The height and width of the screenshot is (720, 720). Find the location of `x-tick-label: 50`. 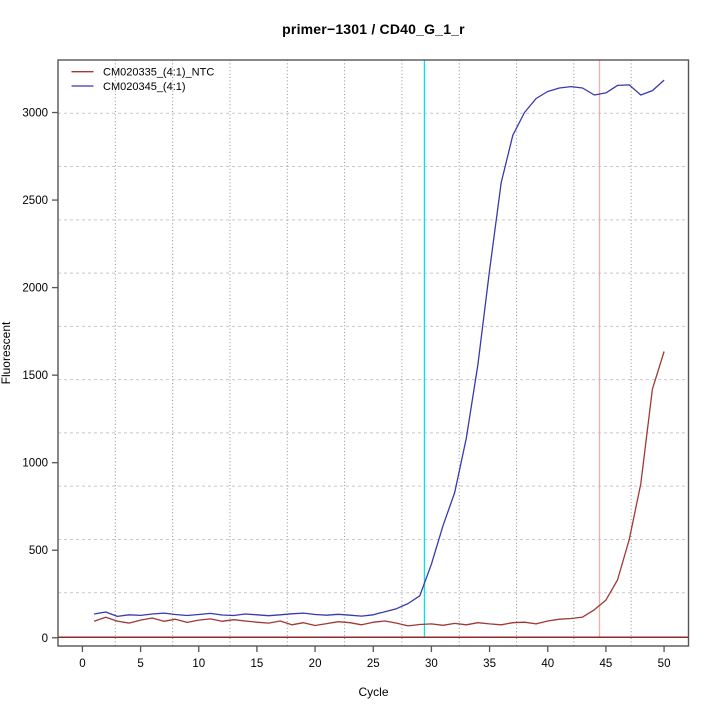

x-tick-label: 50 is located at coordinates (664, 664).